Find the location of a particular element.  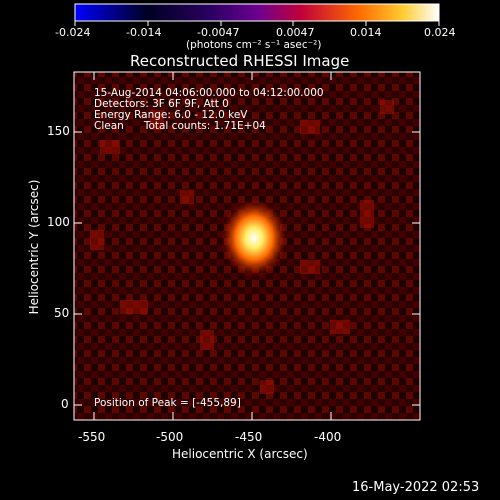

colorbar-ticks is located at coordinates (257, 23).